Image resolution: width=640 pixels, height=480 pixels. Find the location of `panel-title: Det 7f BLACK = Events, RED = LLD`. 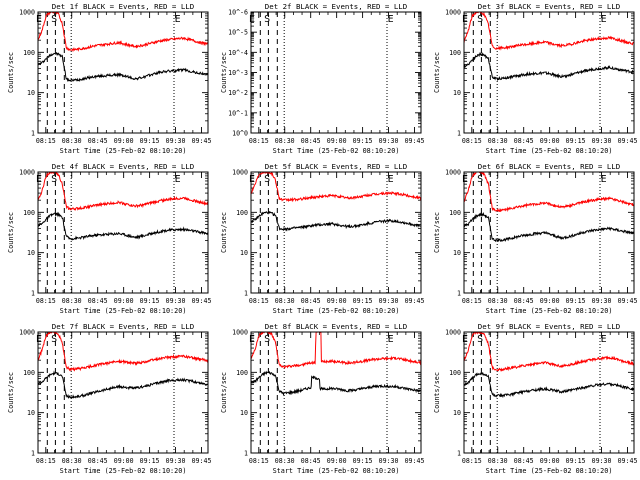

panel-title: Det 7f BLACK = Events, RED = LLD is located at coordinates (123, 326).